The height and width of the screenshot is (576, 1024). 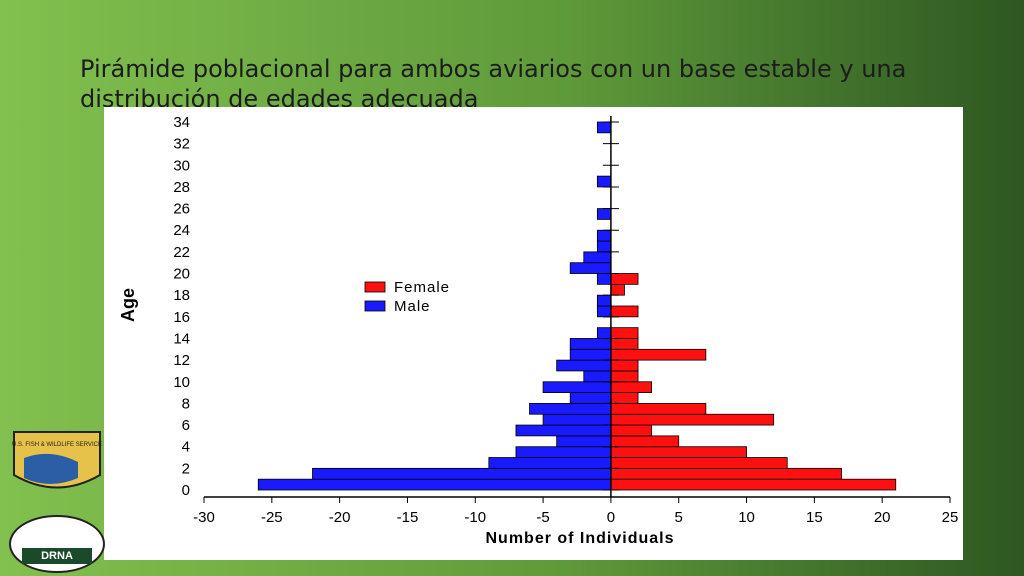 What do you see at coordinates (181, 295) in the screenshot?
I see `y-tick-label: 18` at bounding box center [181, 295].